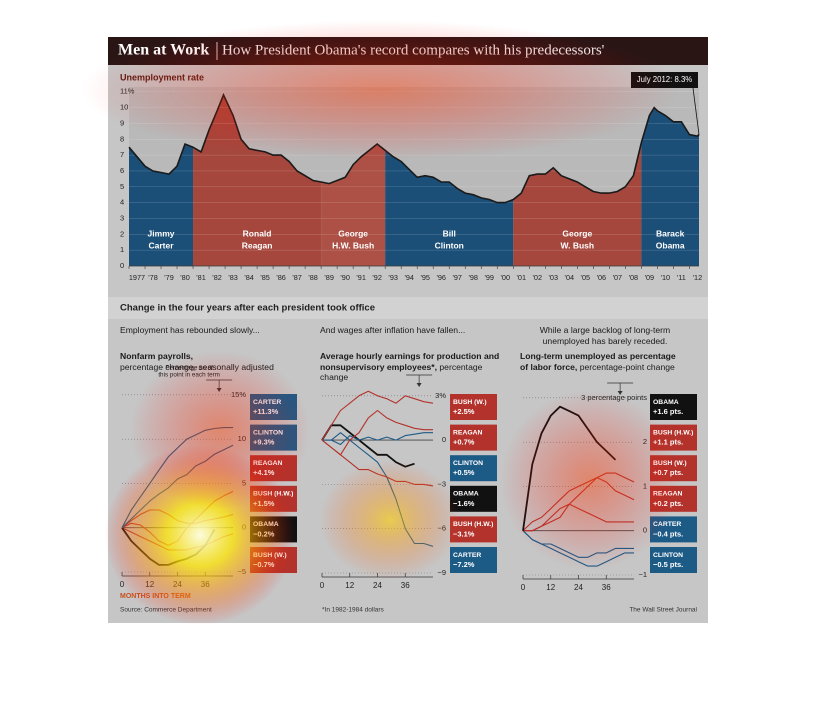  Describe the element at coordinates (122, 202) in the screenshot. I see `y-tick-label: 4` at that location.